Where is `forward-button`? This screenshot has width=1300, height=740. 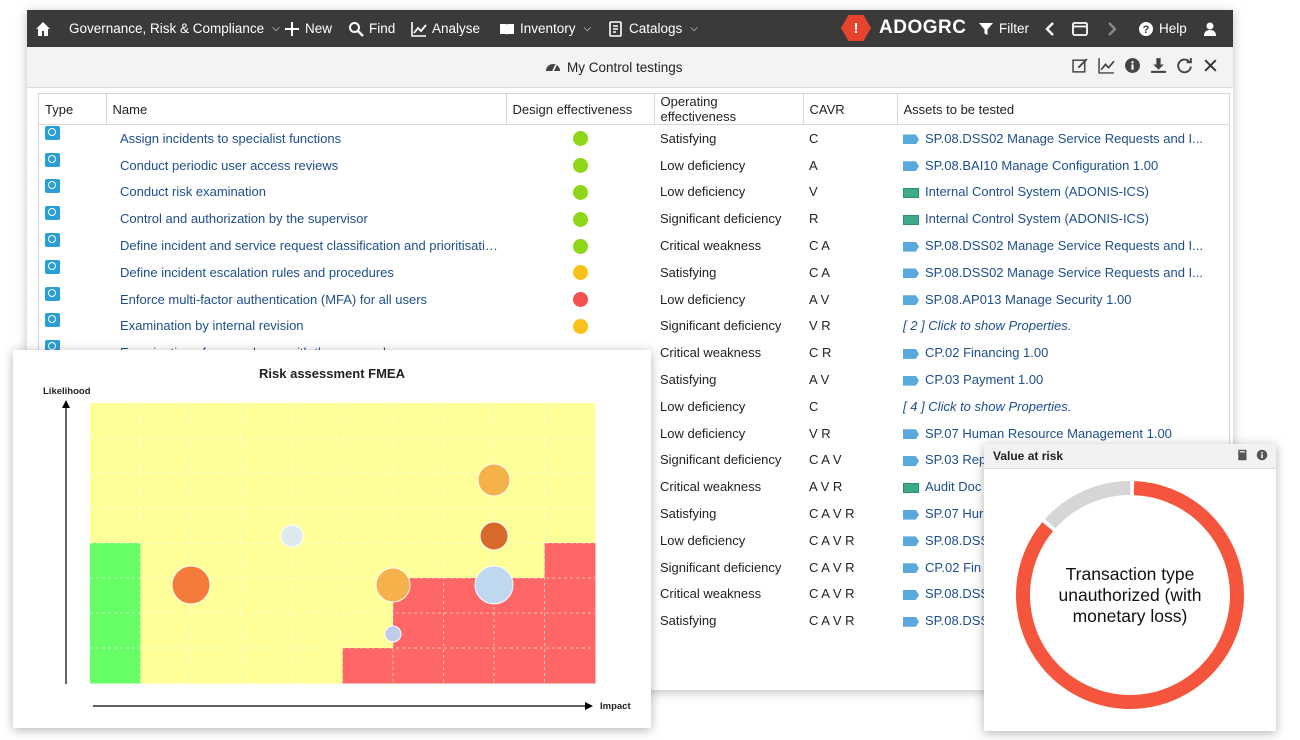
forward-button is located at coordinates (1112, 28).